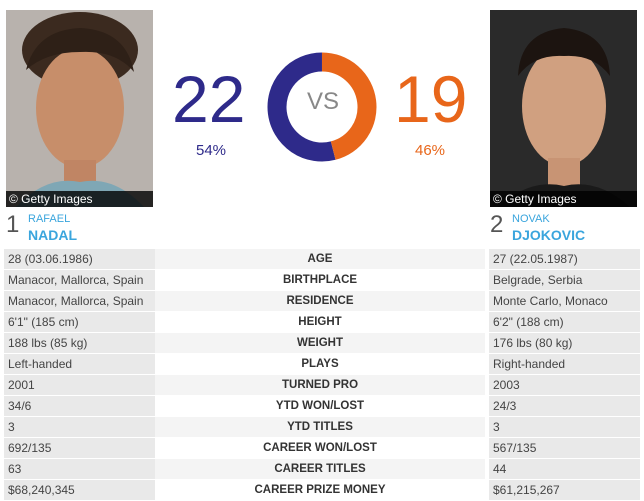 Image resolution: width=644 pixels, height=501 pixels. I want to click on stat-label: CAREER PRIZE MONEY, so click(320, 490).